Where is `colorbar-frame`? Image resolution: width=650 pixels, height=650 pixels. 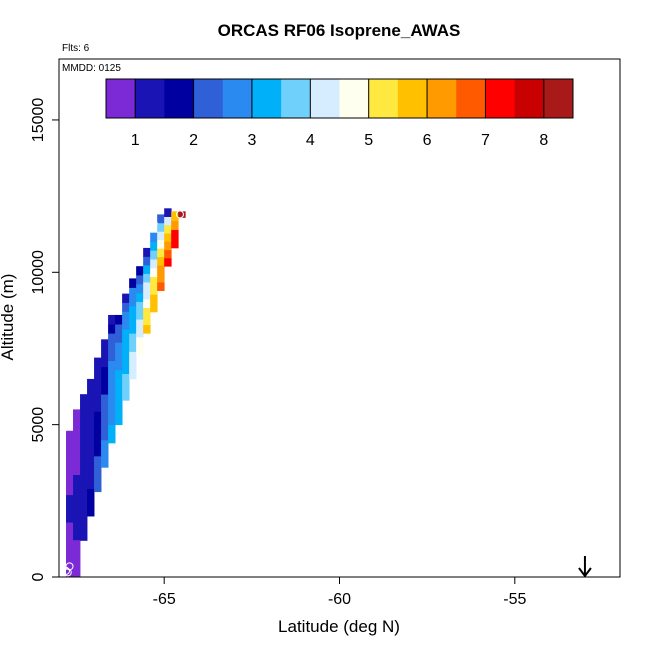 colorbar-frame is located at coordinates (339, 98).